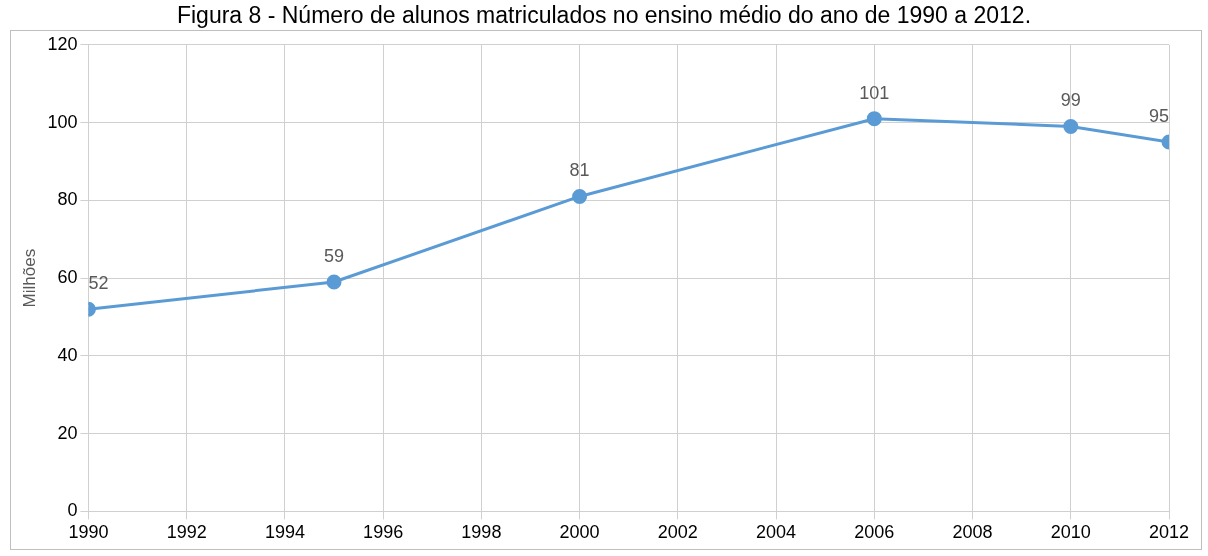 The height and width of the screenshot is (556, 1208). I want to click on y-tick-label: 60, so click(67, 277).